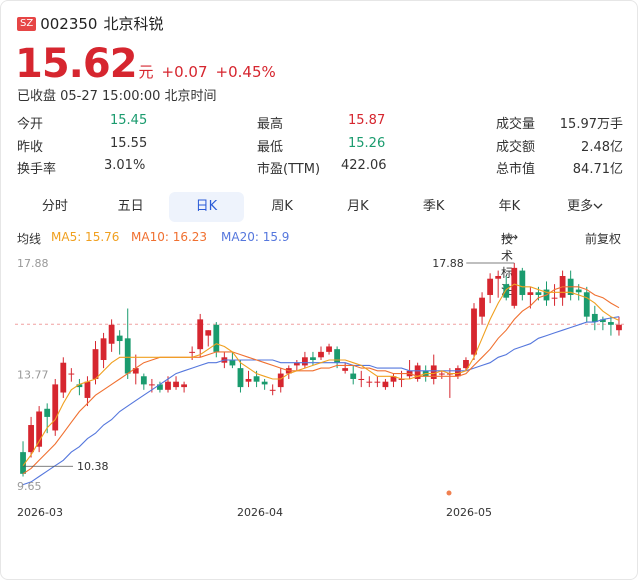 The height and width of the screenshot is (580, 638). Describe the element at coordinates (469, 512) in the screenshot. I see `x-axis-label: 2026-05` at that location.